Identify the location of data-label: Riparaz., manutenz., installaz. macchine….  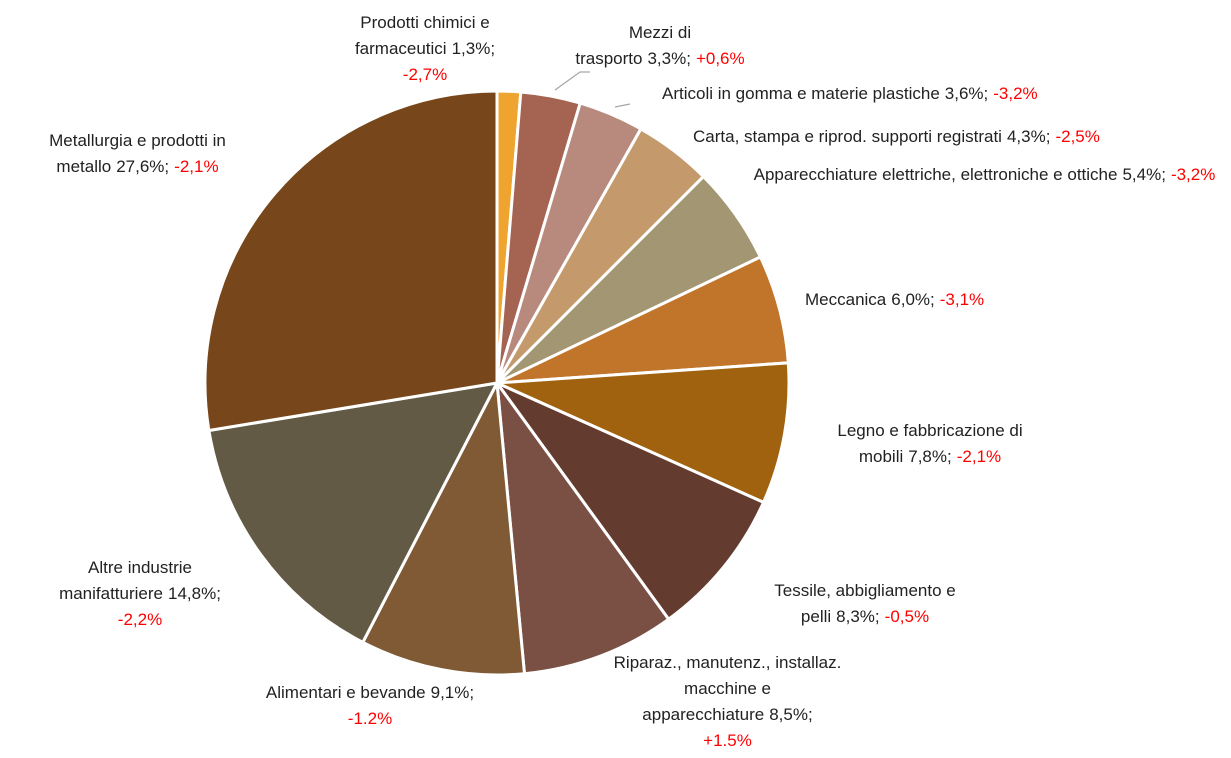
(727, 702).